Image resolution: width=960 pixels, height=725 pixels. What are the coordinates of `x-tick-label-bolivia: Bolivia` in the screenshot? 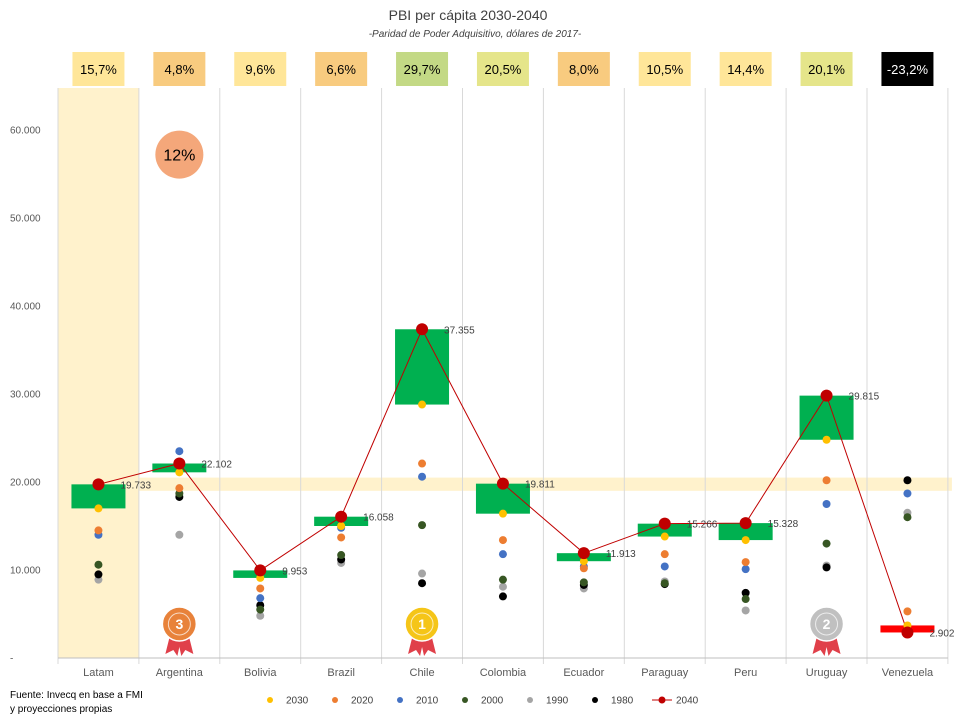 It's located at (260, 673).